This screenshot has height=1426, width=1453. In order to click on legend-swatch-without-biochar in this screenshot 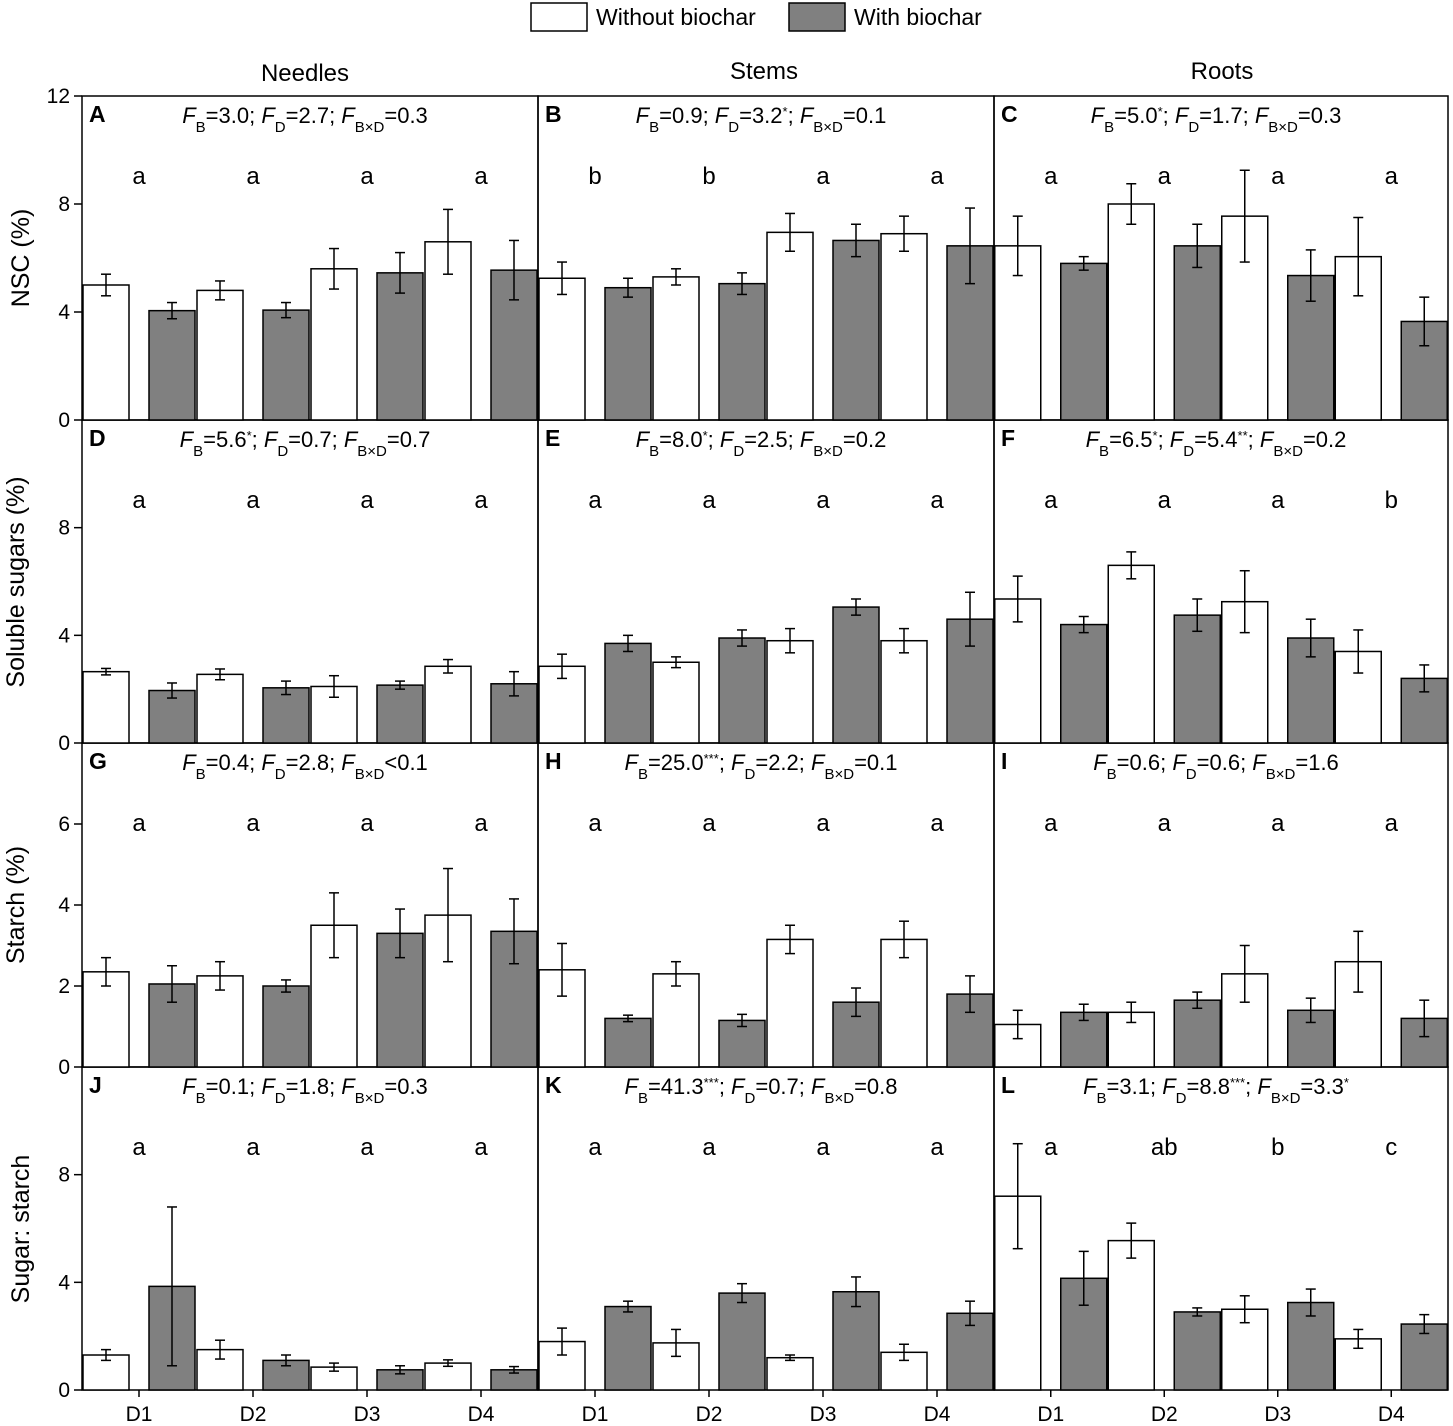, I will do `click(559, 17)`.